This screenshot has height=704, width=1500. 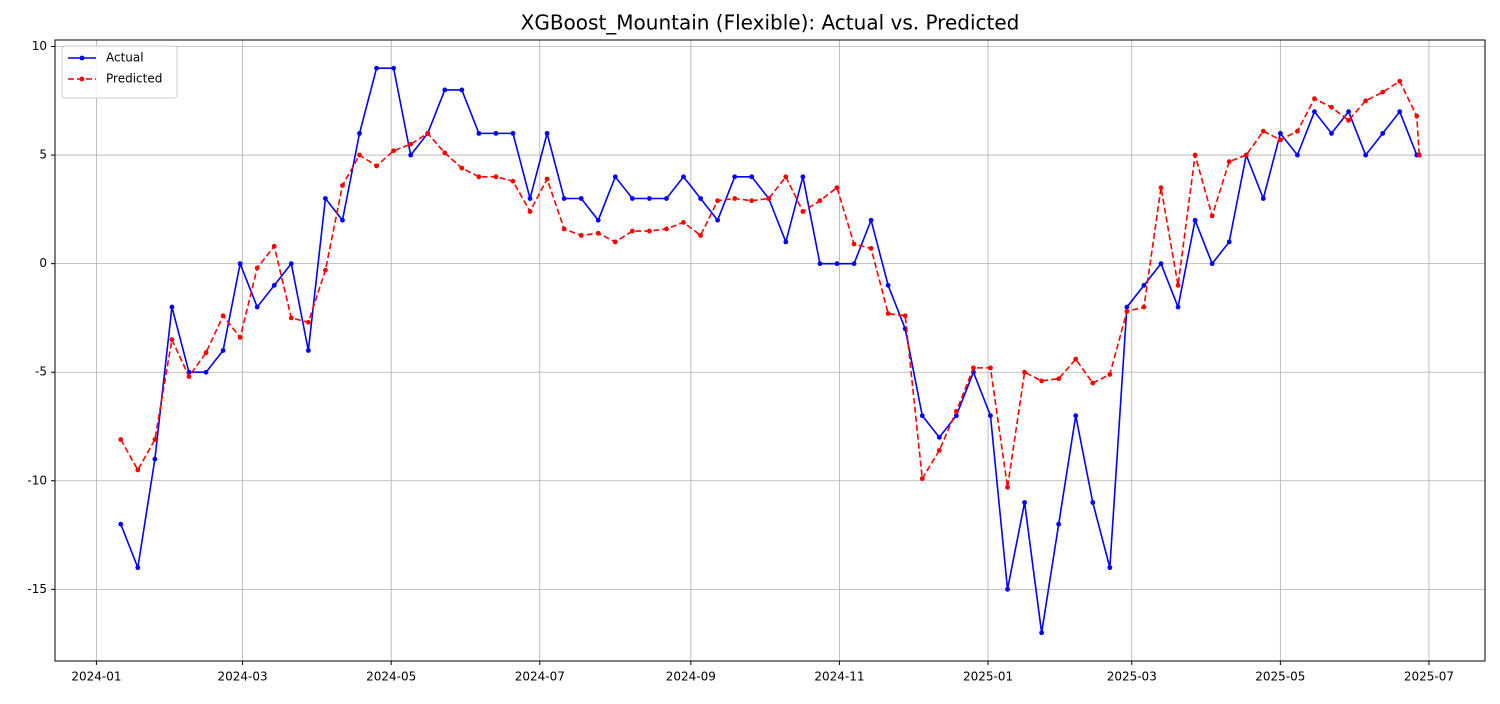 What do you see at coordinates (243, 677) in the screenshot?
I see `x-tick-label: 2024-03` at bounding box center [243, 677].